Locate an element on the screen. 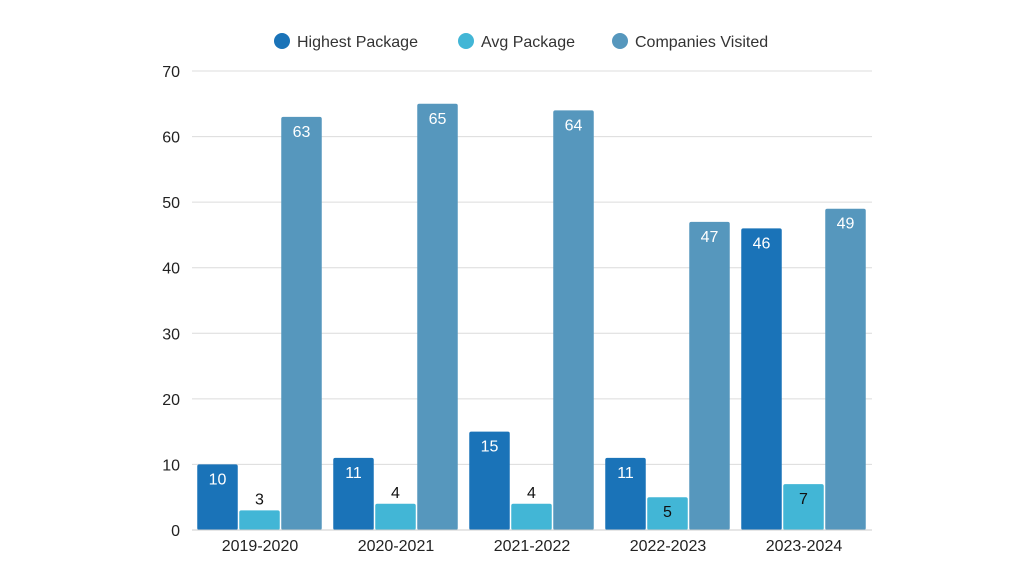 This screenshot has height=575, width=1024. y-tick-label: 60 is located at coordinates (171, 138).